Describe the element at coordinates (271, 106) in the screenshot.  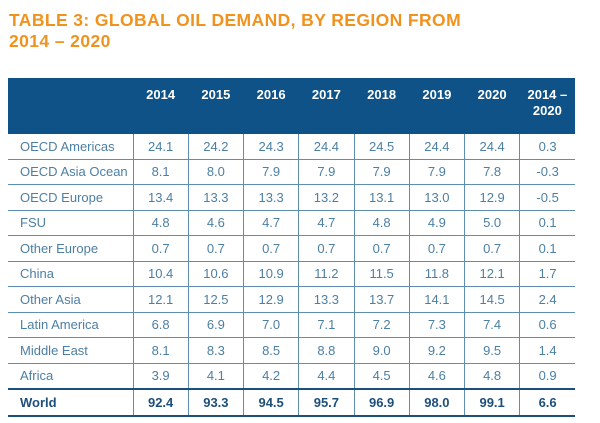
I see `header-year-cell: 2016` at that location.